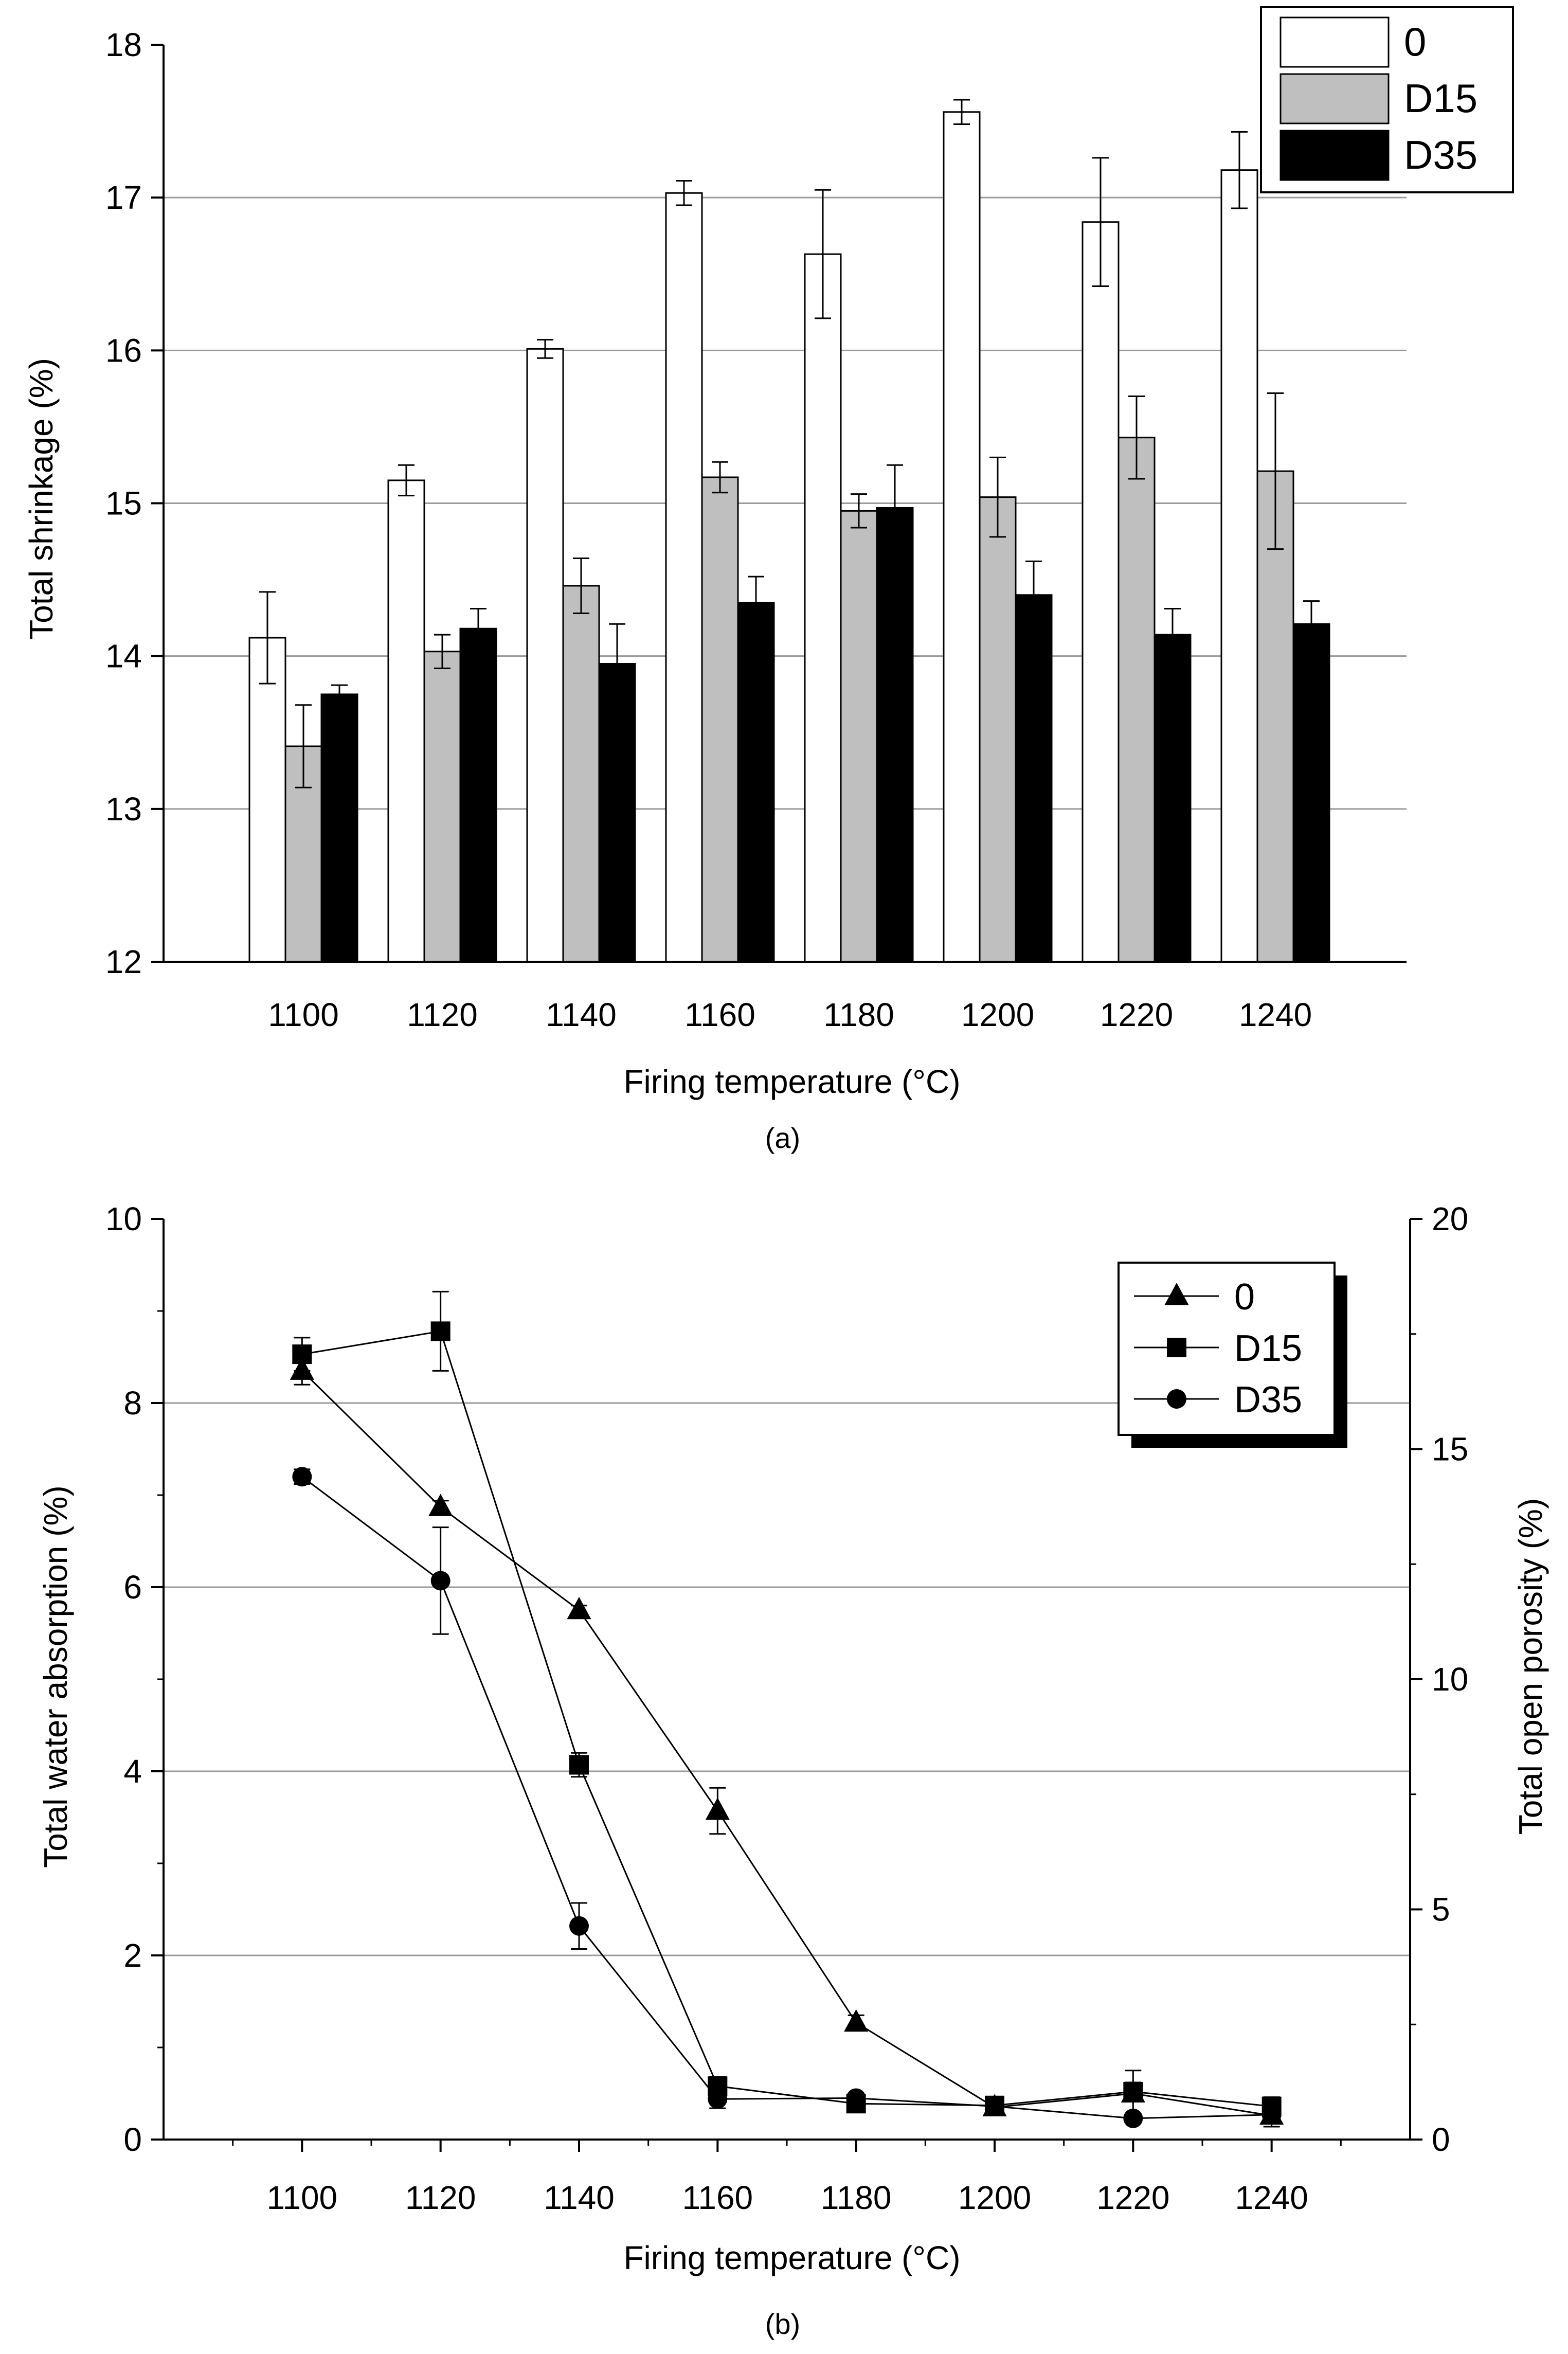 This screenshot has height=2354, width=1568. Describe the element at coordinates (1441, 2139) in the screenshot. I see `y2-tick-label: 0` at that location.